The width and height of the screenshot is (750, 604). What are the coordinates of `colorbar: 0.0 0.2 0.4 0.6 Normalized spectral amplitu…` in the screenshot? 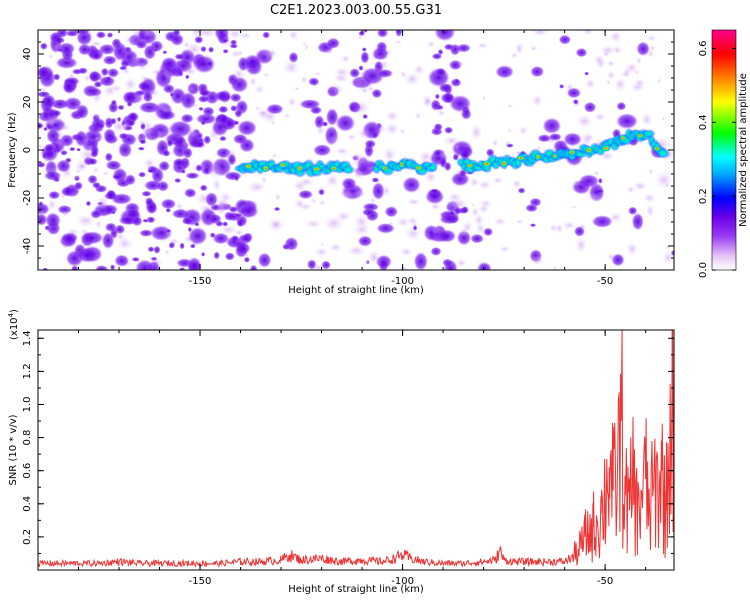 It's located at (723, 153).